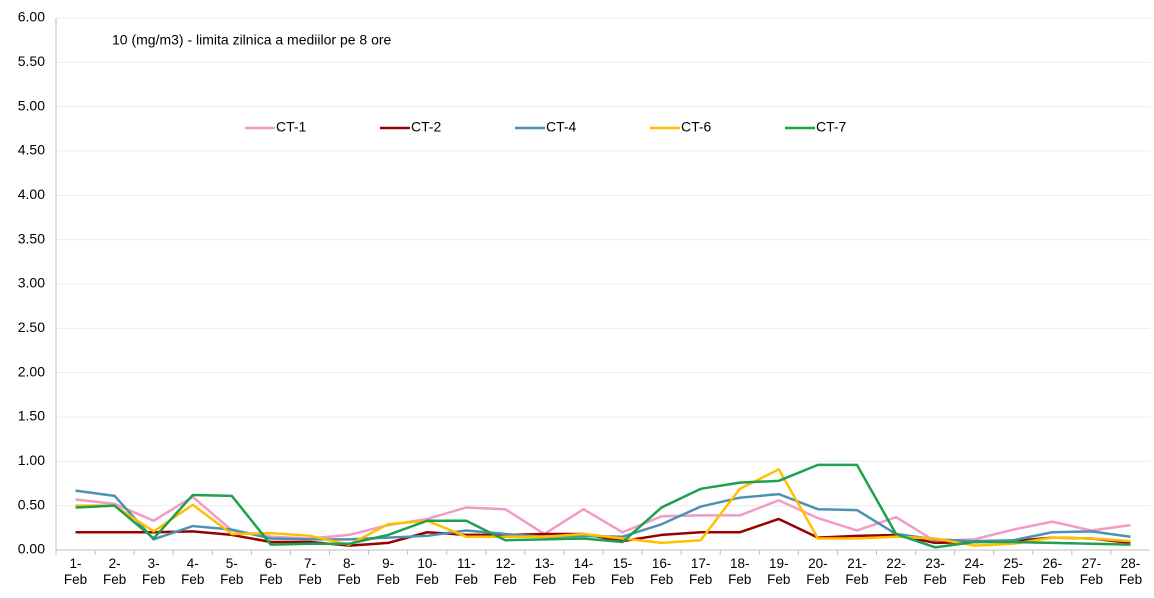 The height and width of the screenshot is (598, 1154). What do you see at coordinates (544, 571) in the screenshot?
I see `x-tick-label: 13-Feb` at bounding box center [544, 571].